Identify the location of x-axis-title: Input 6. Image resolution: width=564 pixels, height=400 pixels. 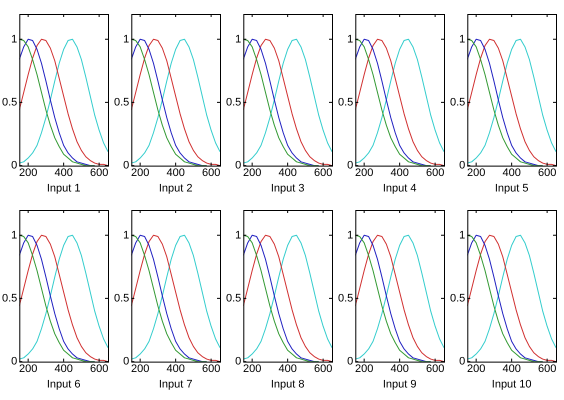
(63, 384).